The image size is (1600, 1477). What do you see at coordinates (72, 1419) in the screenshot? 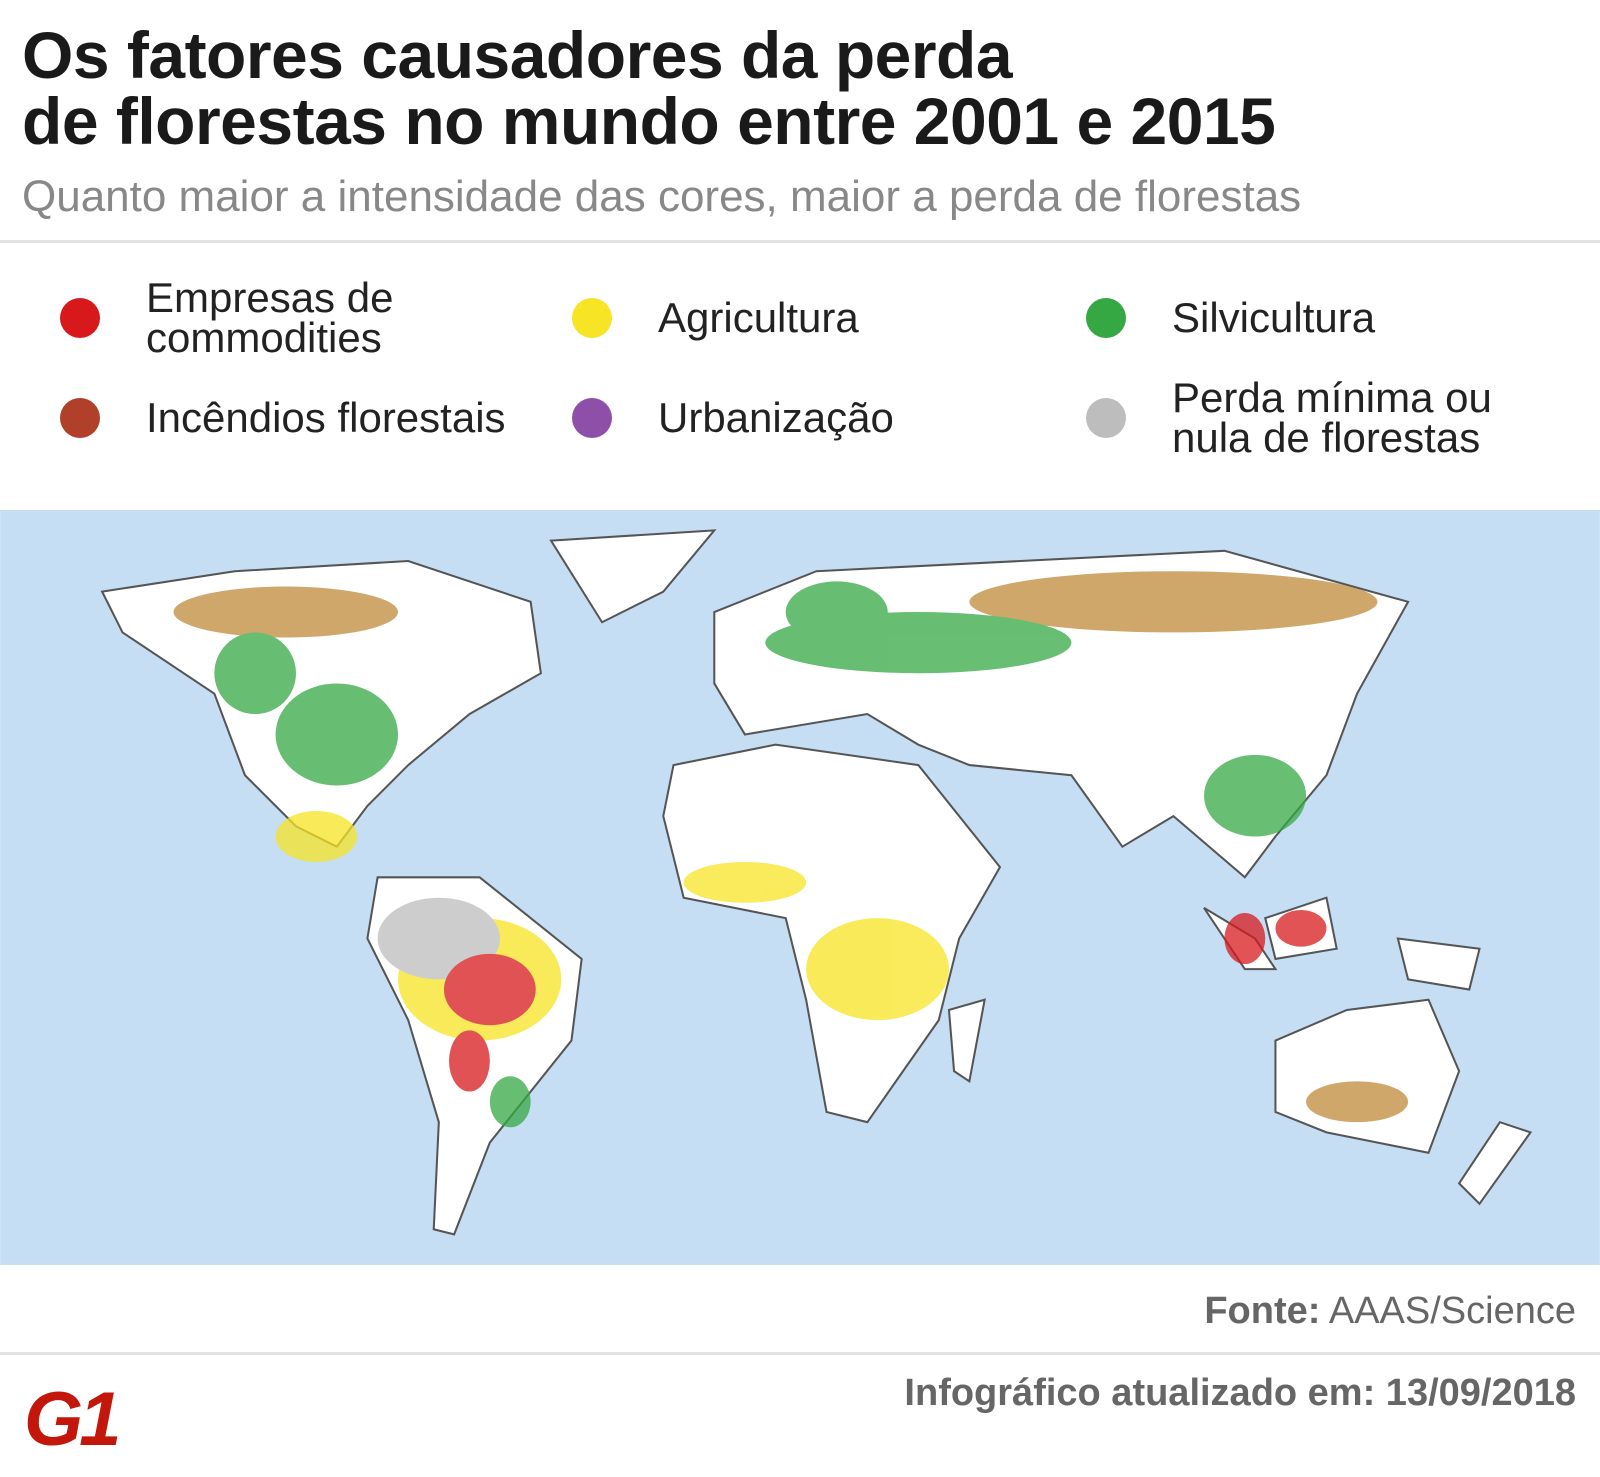
I see `logo: G1` at bounding box center [72, 1419].